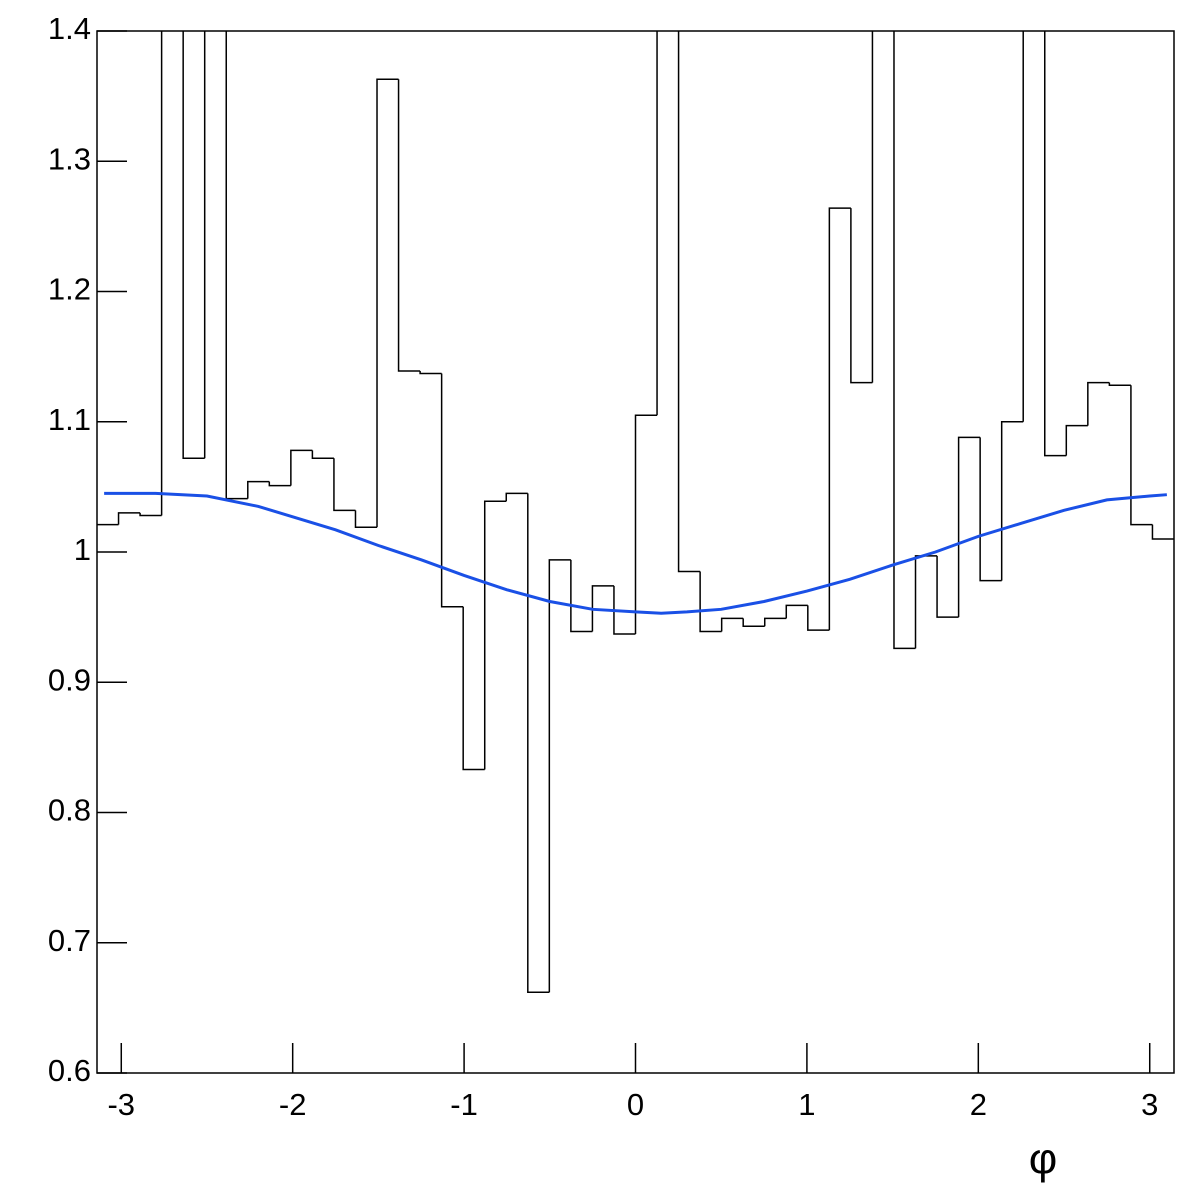 This screenshot has width=1190, height=1192. I want to click on x-tick-label: -1, so click(464, 1104).